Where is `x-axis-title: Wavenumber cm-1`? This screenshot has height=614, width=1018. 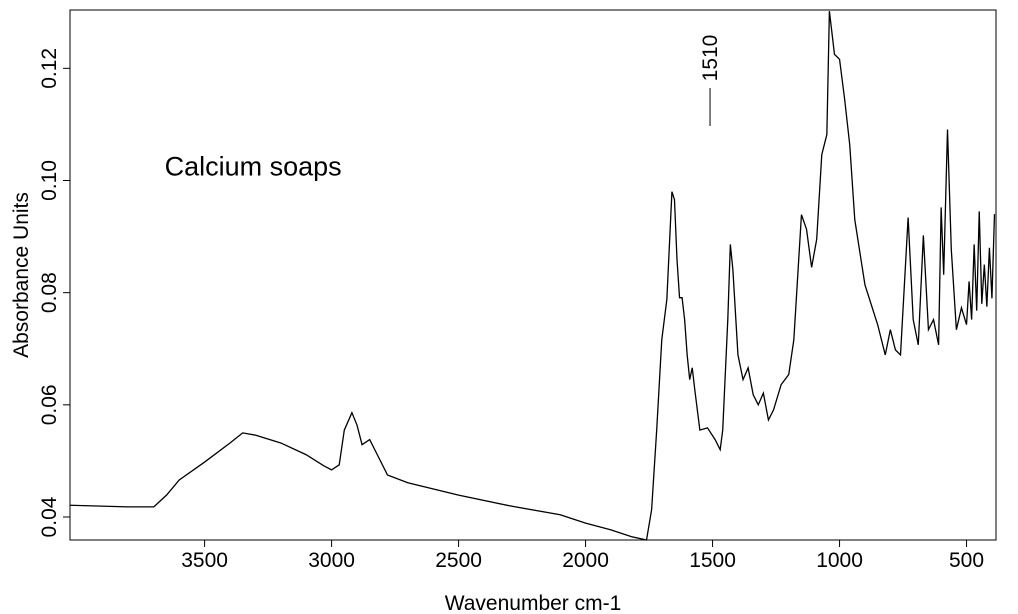
x-axis-title: Wavenumber cm-1 is located at coordinates (533, 603).